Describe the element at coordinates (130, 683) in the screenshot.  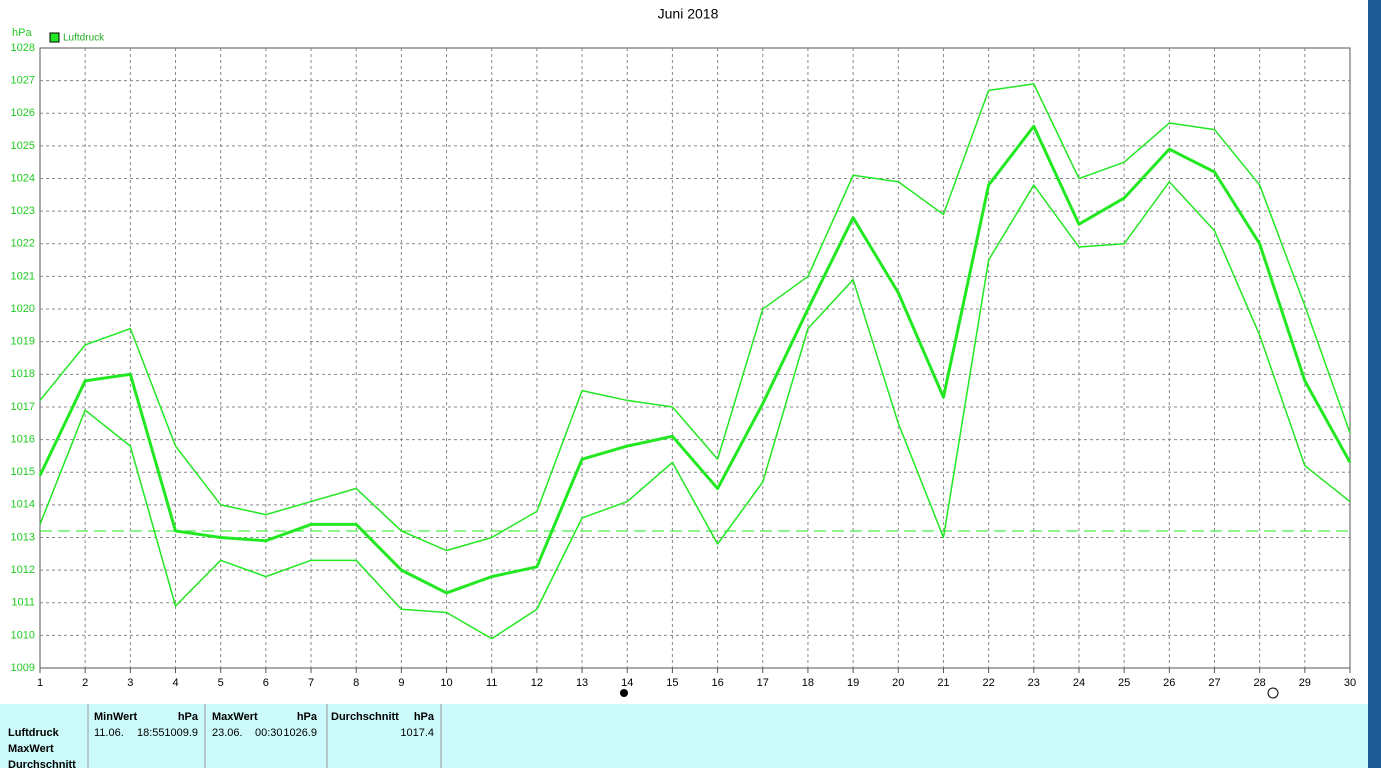
I see `x-tick-label: 3` at that location.